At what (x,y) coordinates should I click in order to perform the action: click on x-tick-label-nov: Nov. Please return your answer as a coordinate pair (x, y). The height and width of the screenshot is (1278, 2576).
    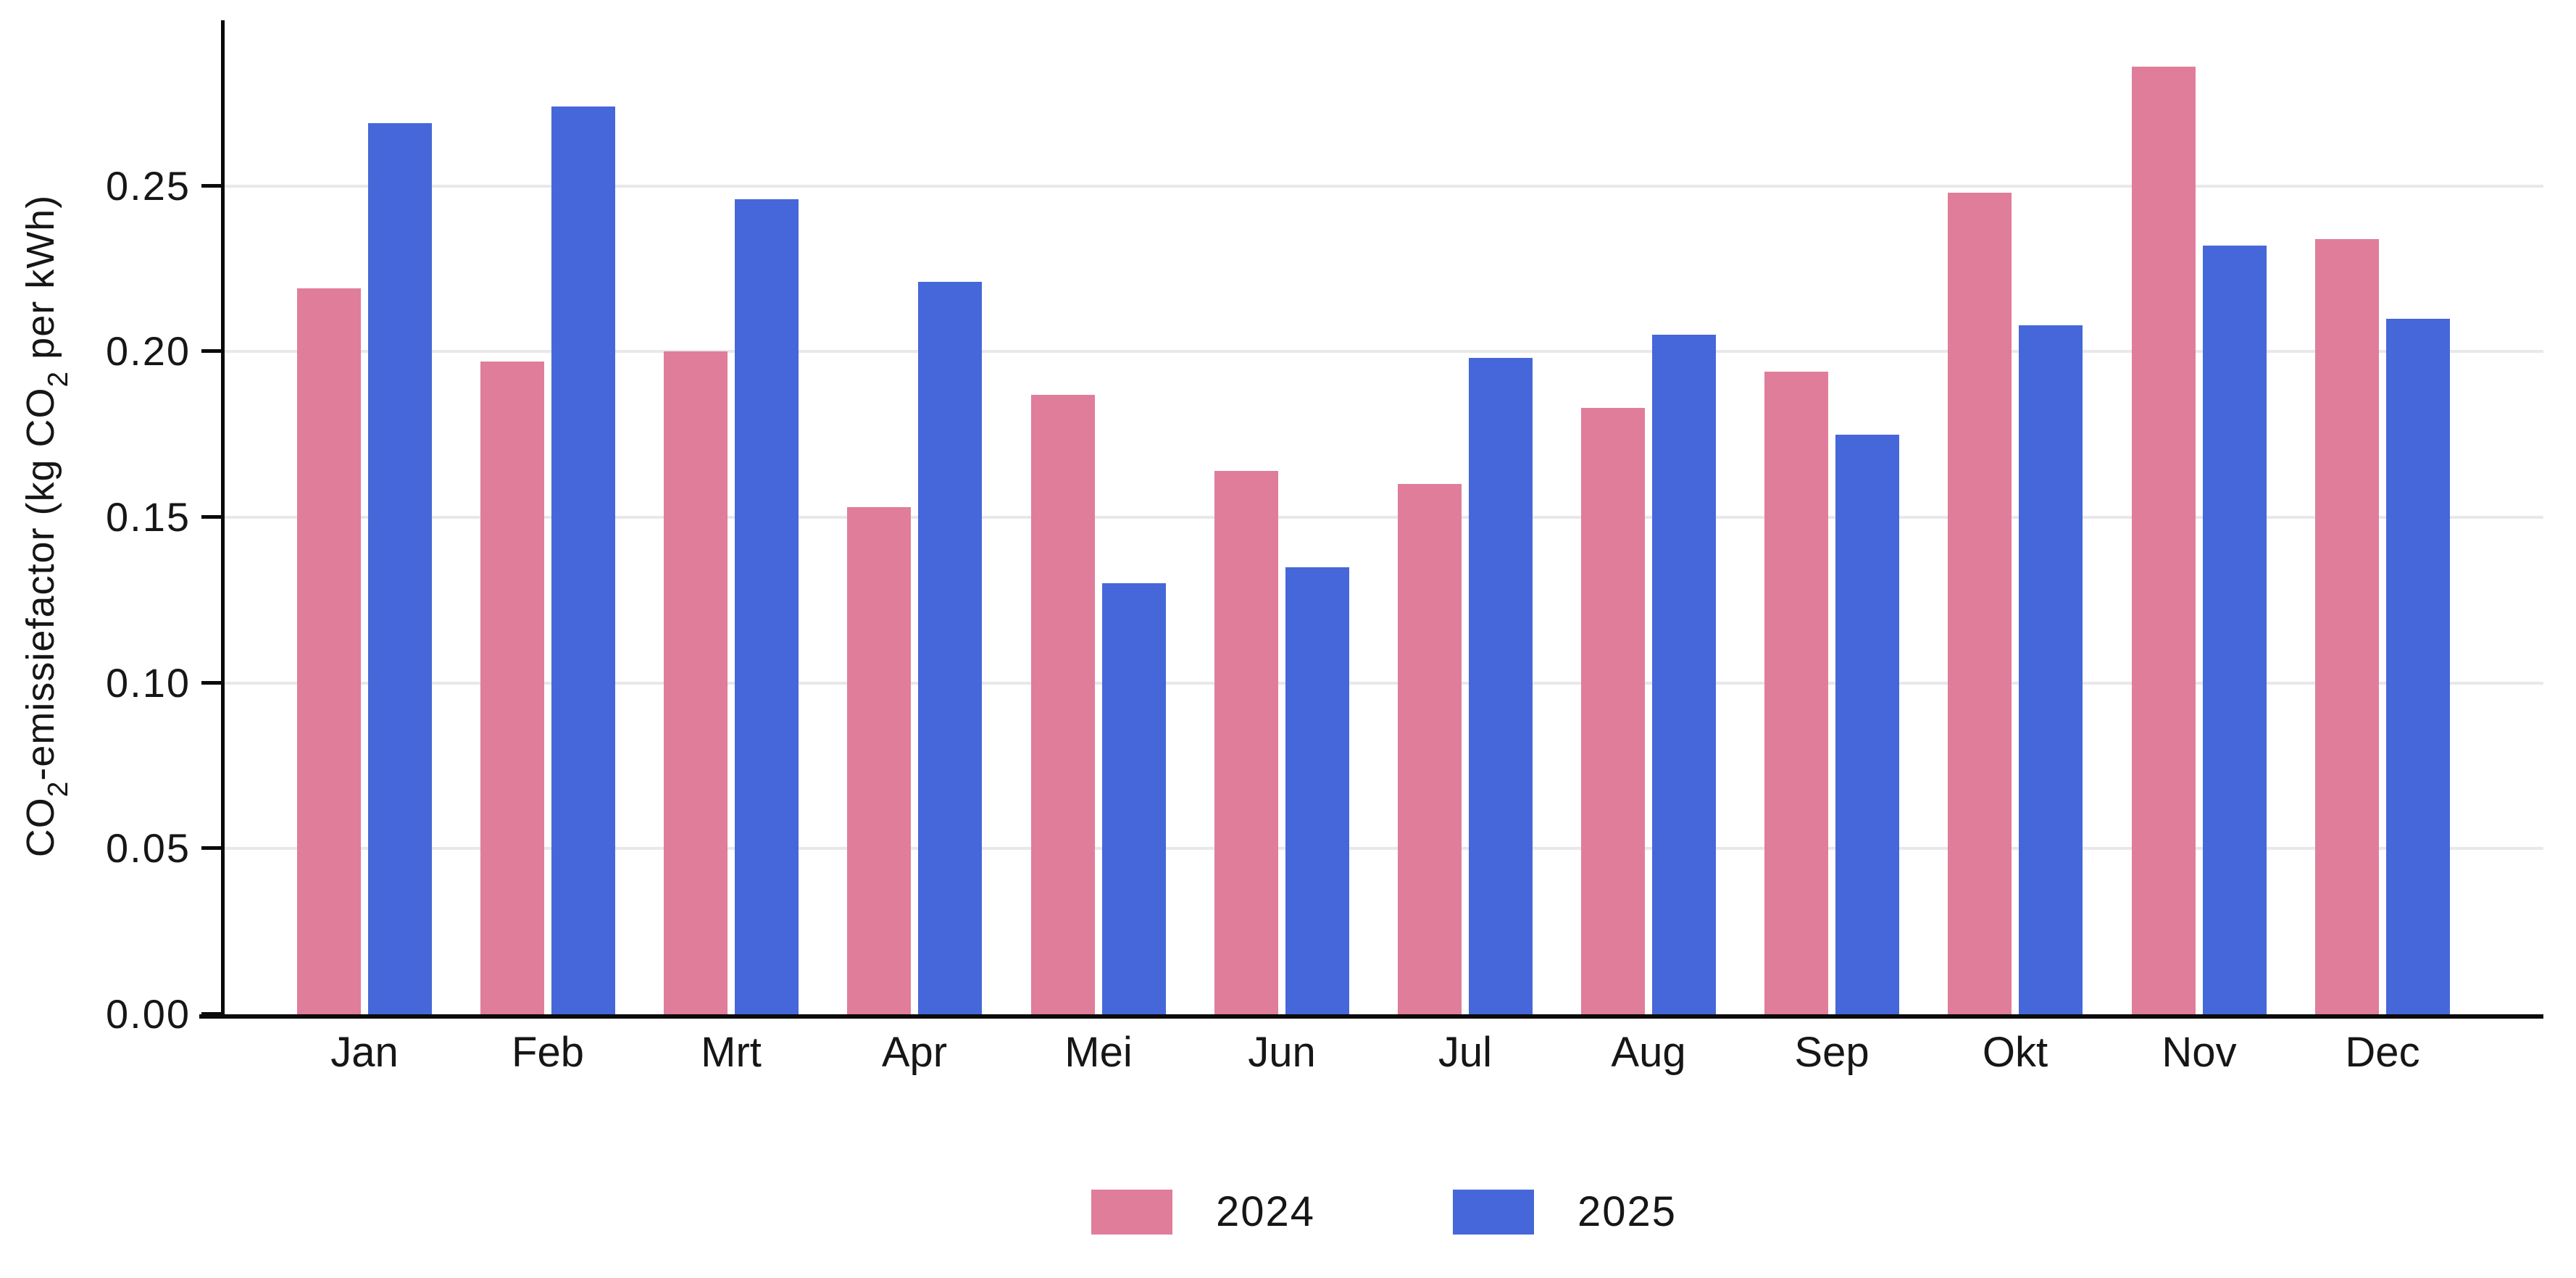
    Looking at the image, I should click on (2199, 1052).